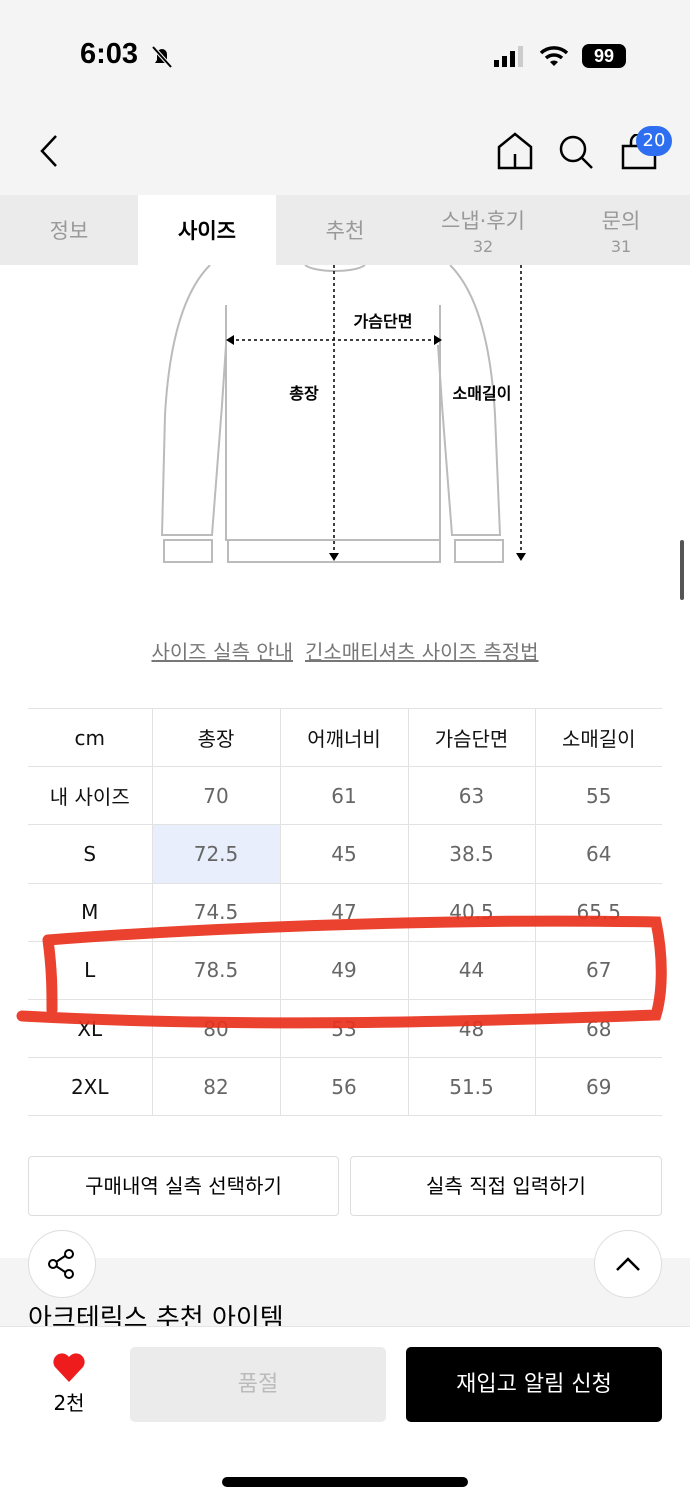 The width and height of the screenshot is (690, 1500). What do you see at coordinates (471, 854) in the screenshot?
I see `table-cell: 38.5` at bounding box center [471, 854].